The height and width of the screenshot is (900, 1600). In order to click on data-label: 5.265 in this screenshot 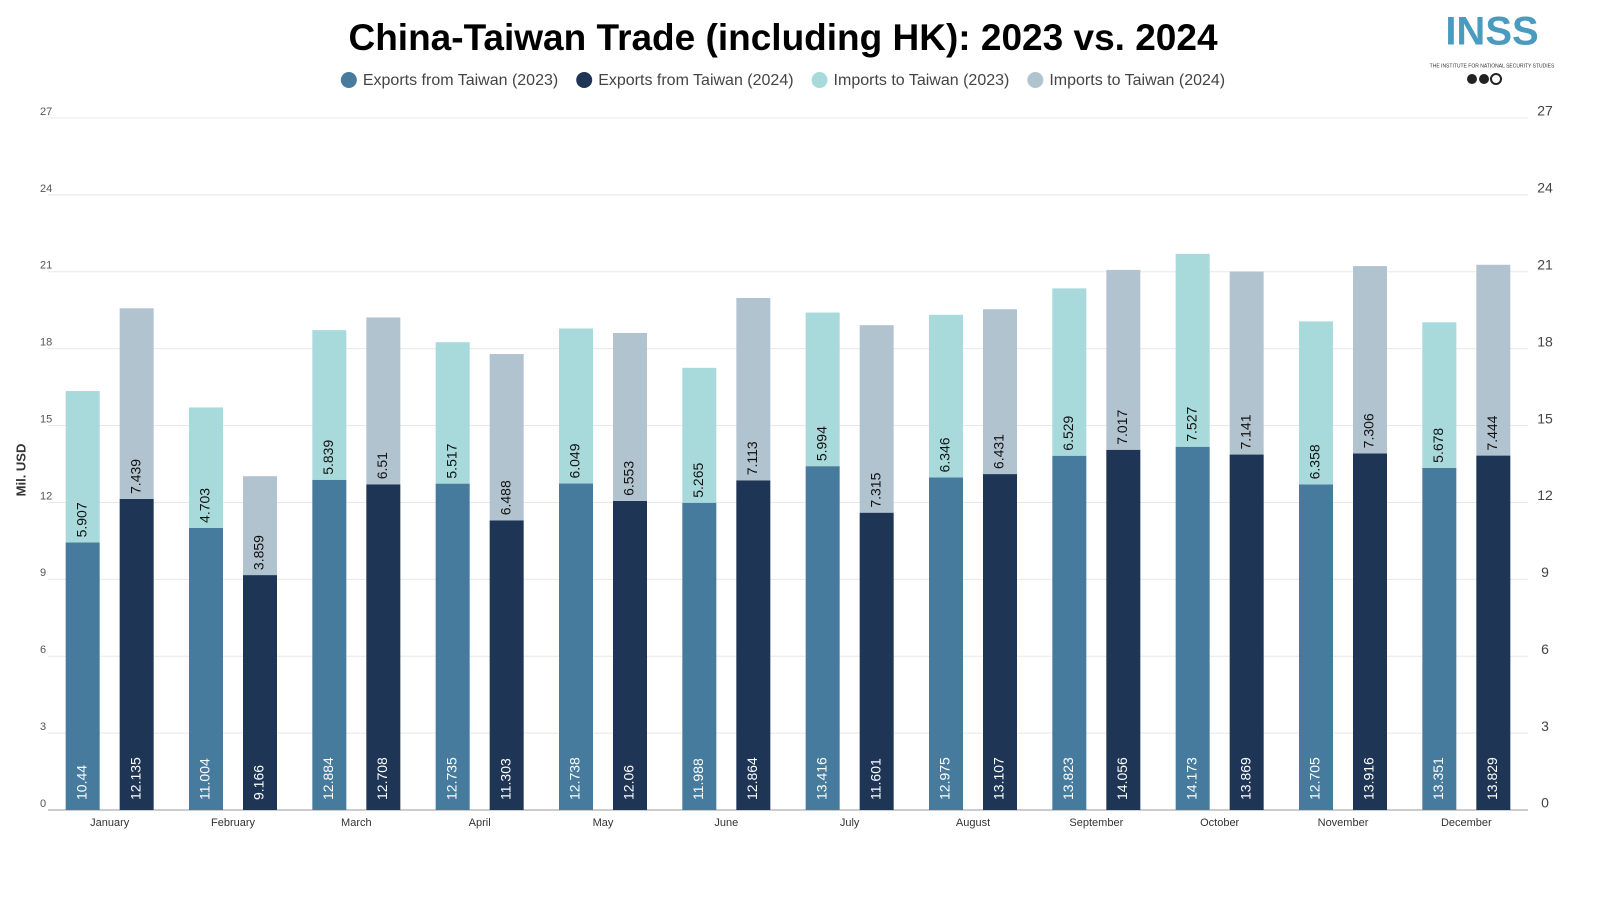, I will do `click(698, 480)`.